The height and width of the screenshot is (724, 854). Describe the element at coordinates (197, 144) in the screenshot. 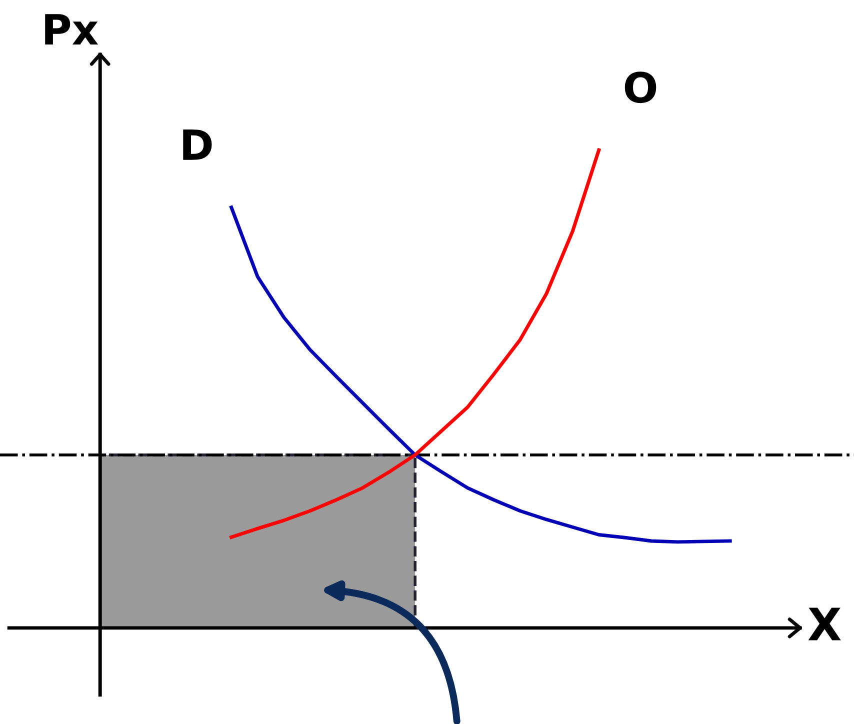

I see `series-label: D` at that location.